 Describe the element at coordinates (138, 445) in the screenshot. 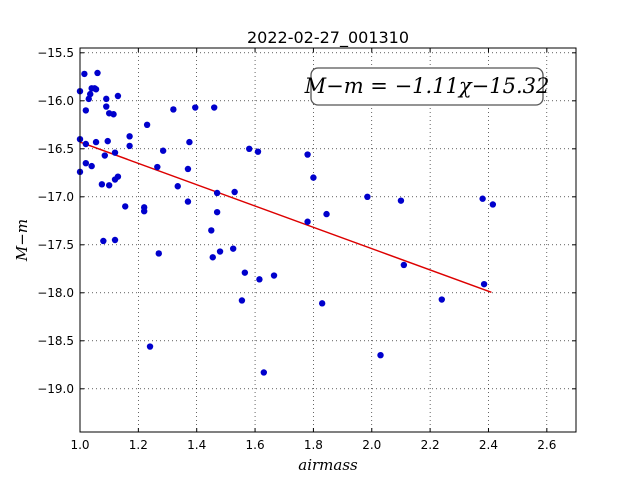

I see `x-tick-label: 1.2` at that location.